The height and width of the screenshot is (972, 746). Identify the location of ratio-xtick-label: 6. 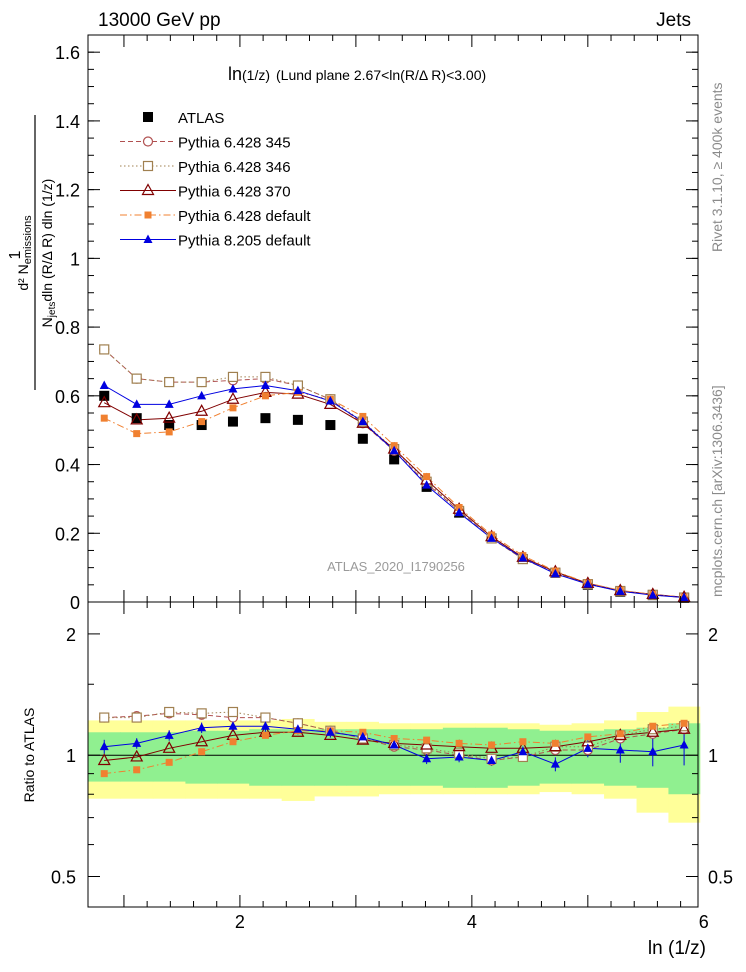
(704, 922).